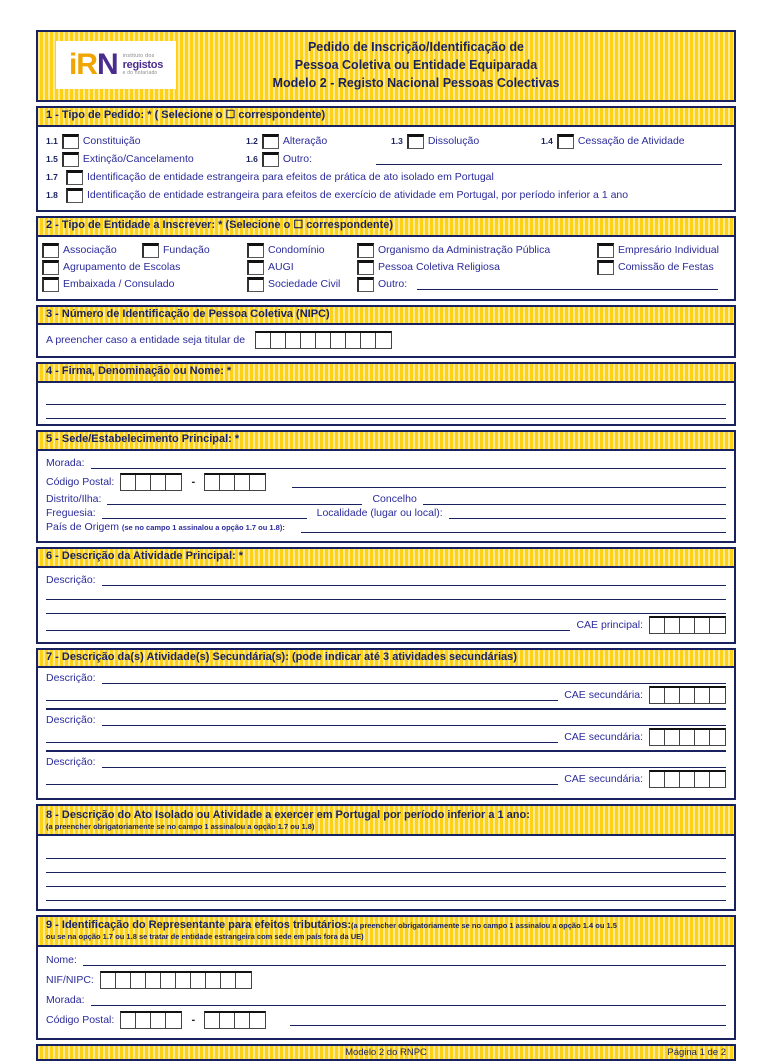 The width and height of the screenshot is (768, 1061). What do you see at coordinates (541, 284) in the screenshot?
I see `entity-option-outro: Outro:` at bounding box center [541, 284].